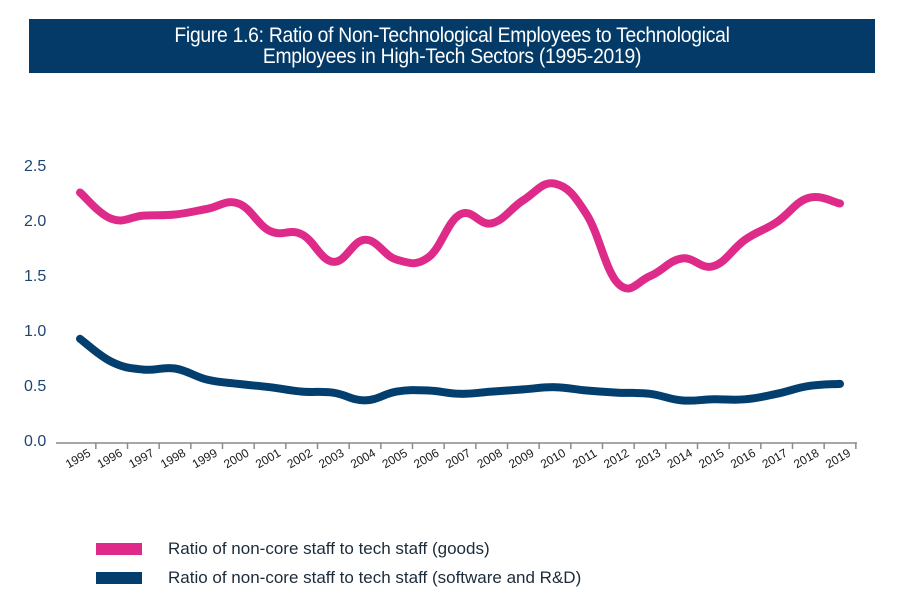 Image resolution: width=903 pixels, height=613 pixels. What do you see at coordinates (490, 459) in the screenshot?
I see `x-tick-label: 2008` at bounding box center [490, 459].